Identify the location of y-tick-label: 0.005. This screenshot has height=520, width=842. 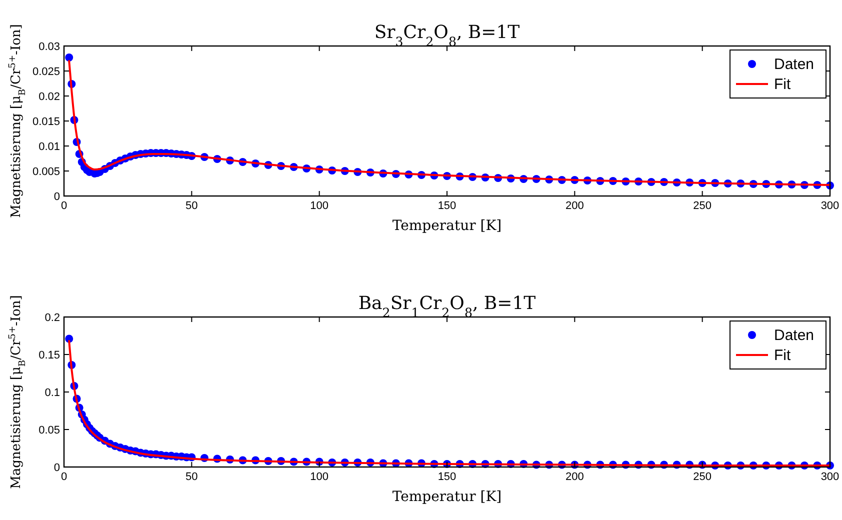
(46, 172).